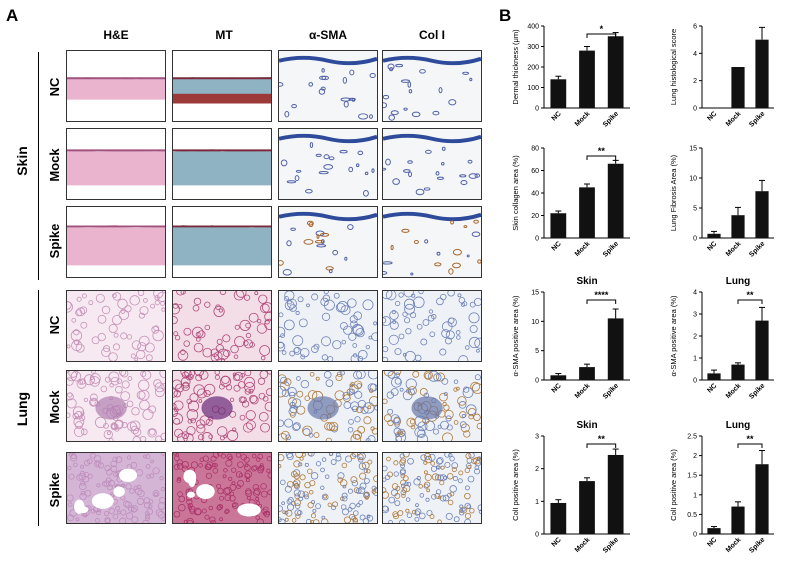  Describe the element at coordinates (673, 485) in the screenshot. I see `y-axis-label: ColI positive area (%)` at that location.